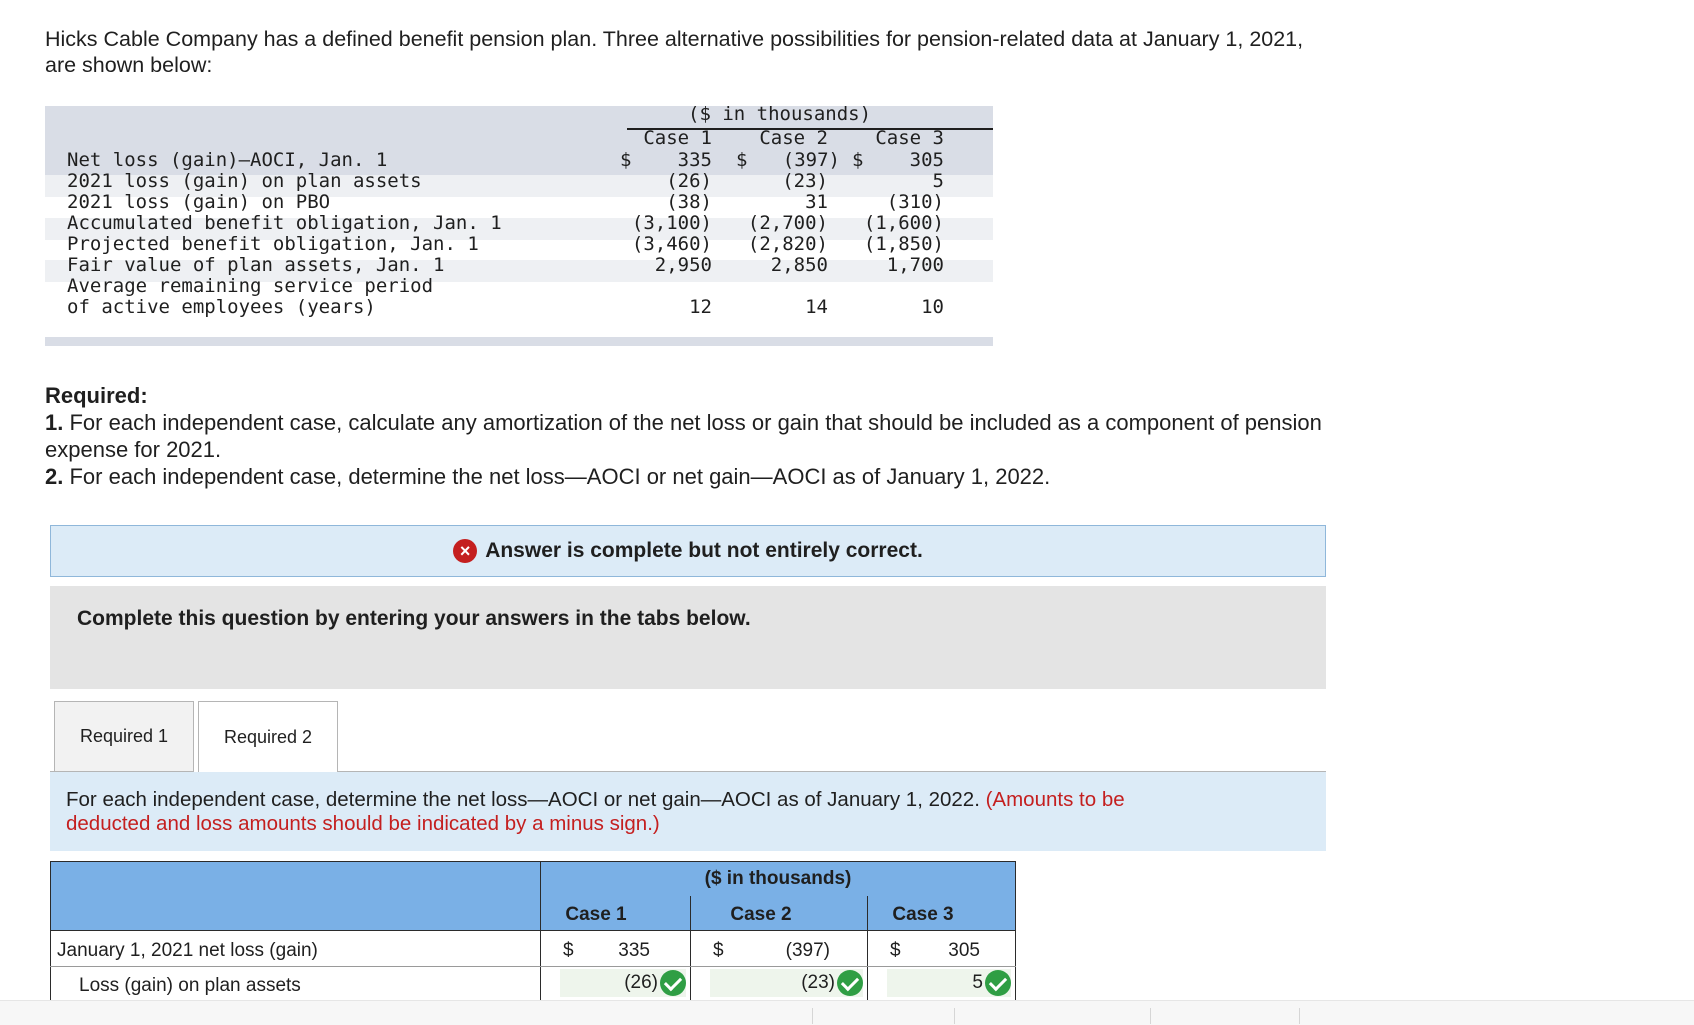 This screenshot has width=1694, height=1025. What do you see at coordinates (465, 551) in the screenshot?
I see `x-circle-icon: ×` at bounding box center [465, 551].